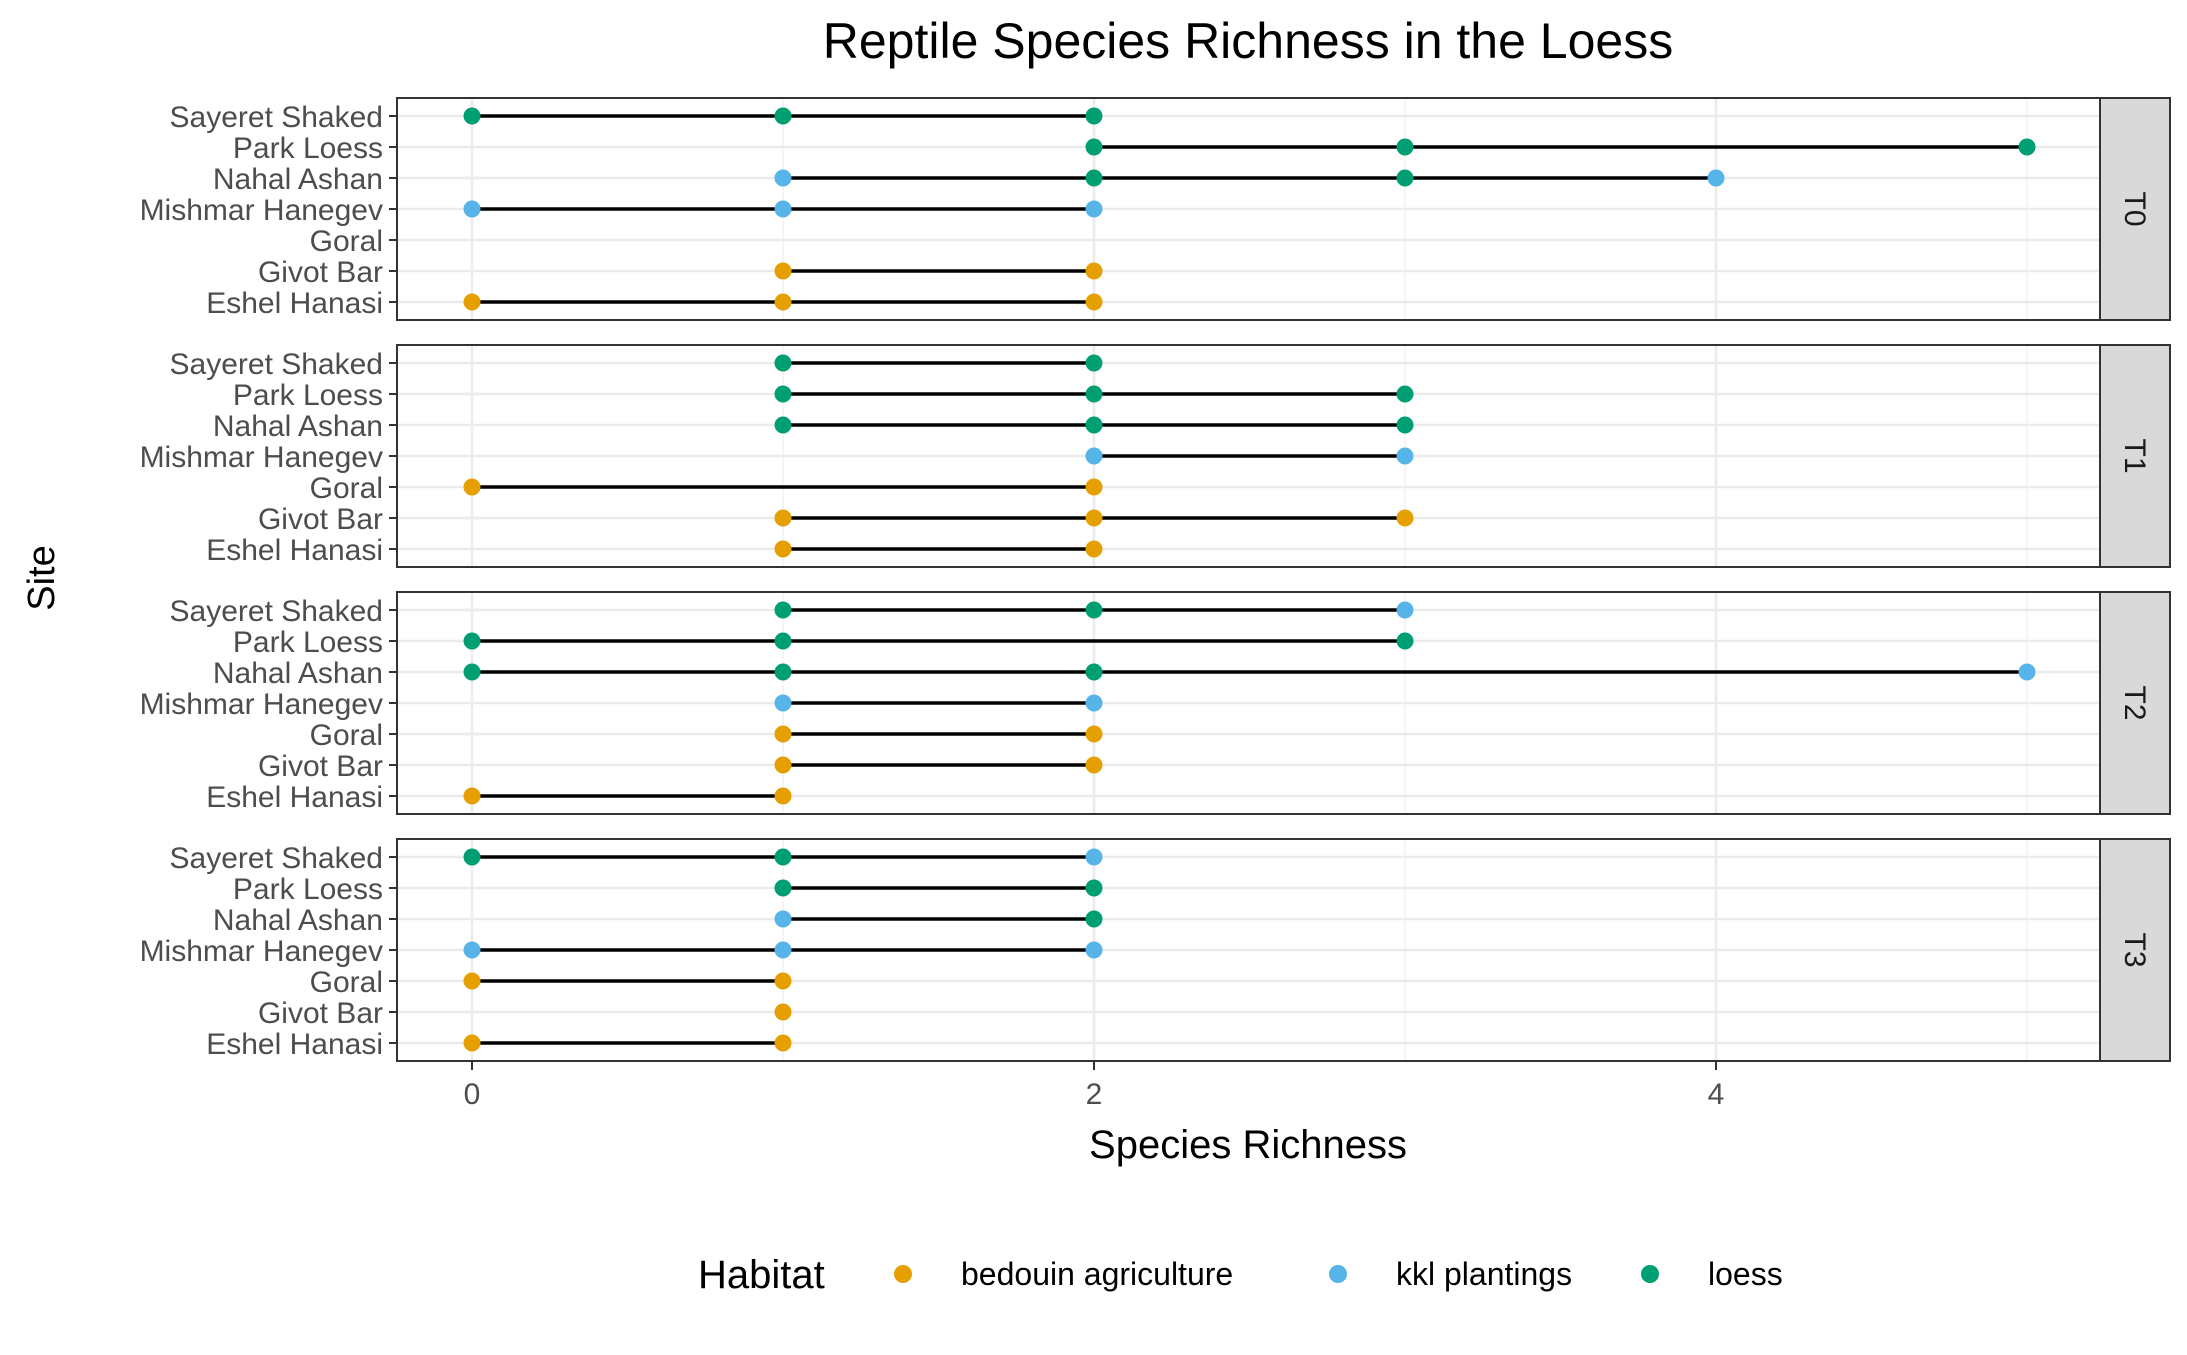 The width and height of the screenshot is (2187, 1355). Describe the element at coordinates (1484, 1274) in the screenshot. I see `legend-label: kkl plantings` at that location.